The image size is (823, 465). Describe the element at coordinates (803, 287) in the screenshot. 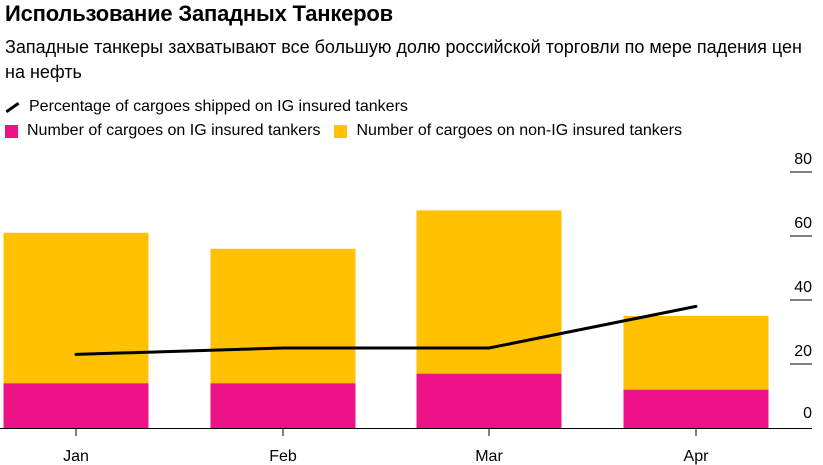

I see `y-tick-label-40: 40` at that location.